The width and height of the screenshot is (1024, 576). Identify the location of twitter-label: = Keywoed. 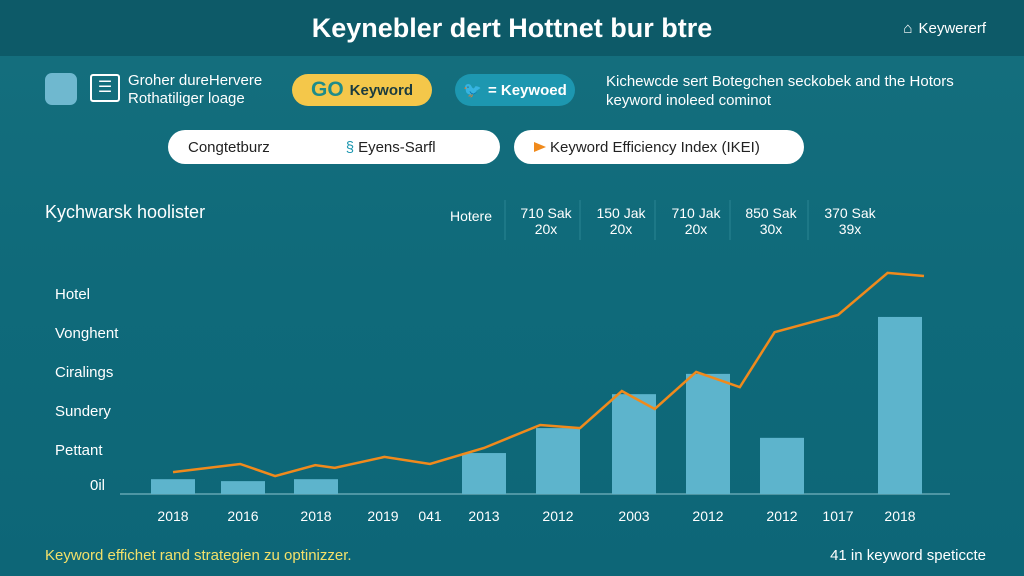
(527, 90).